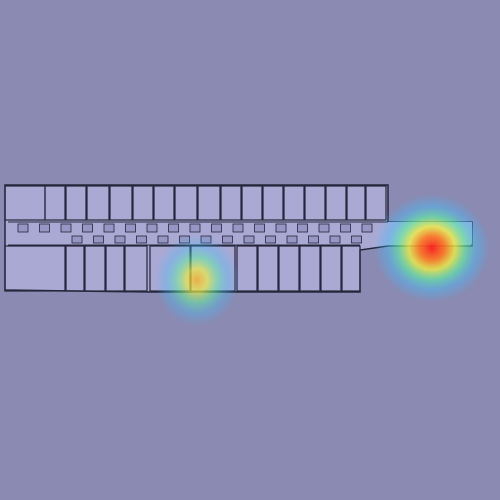 The height and width of the screenshot is (500, 500). What do you see at coordinates (432, 248) in the screenshot?
I see `hotspot-corridor-east` at bounding box center [432, 248].